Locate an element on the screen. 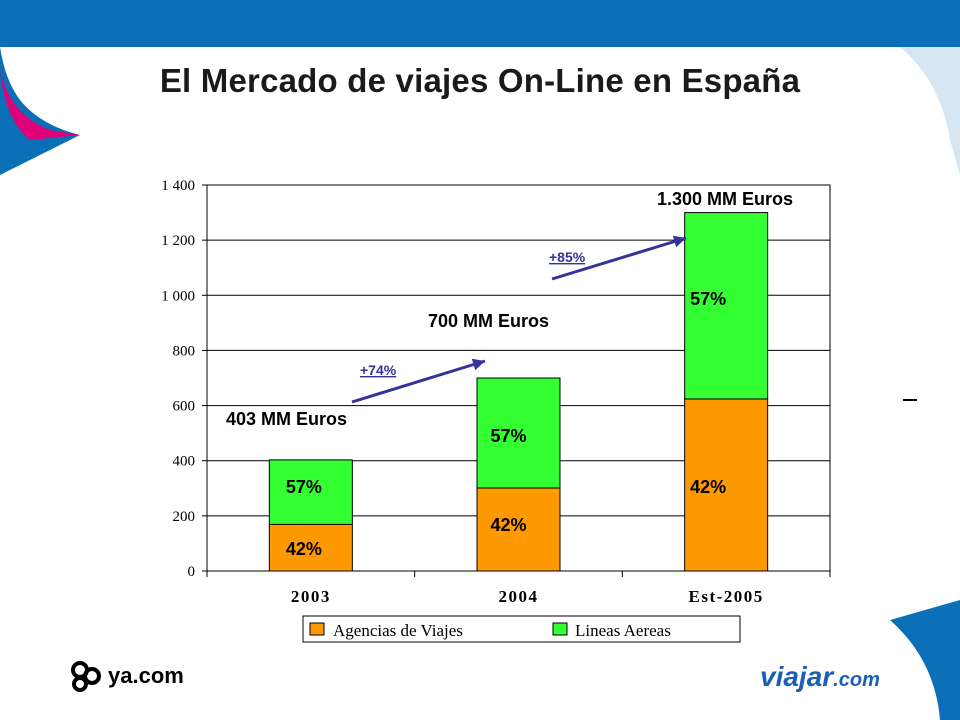  viajar-com-logo: viajar.com is located at coordinates (820, 677).